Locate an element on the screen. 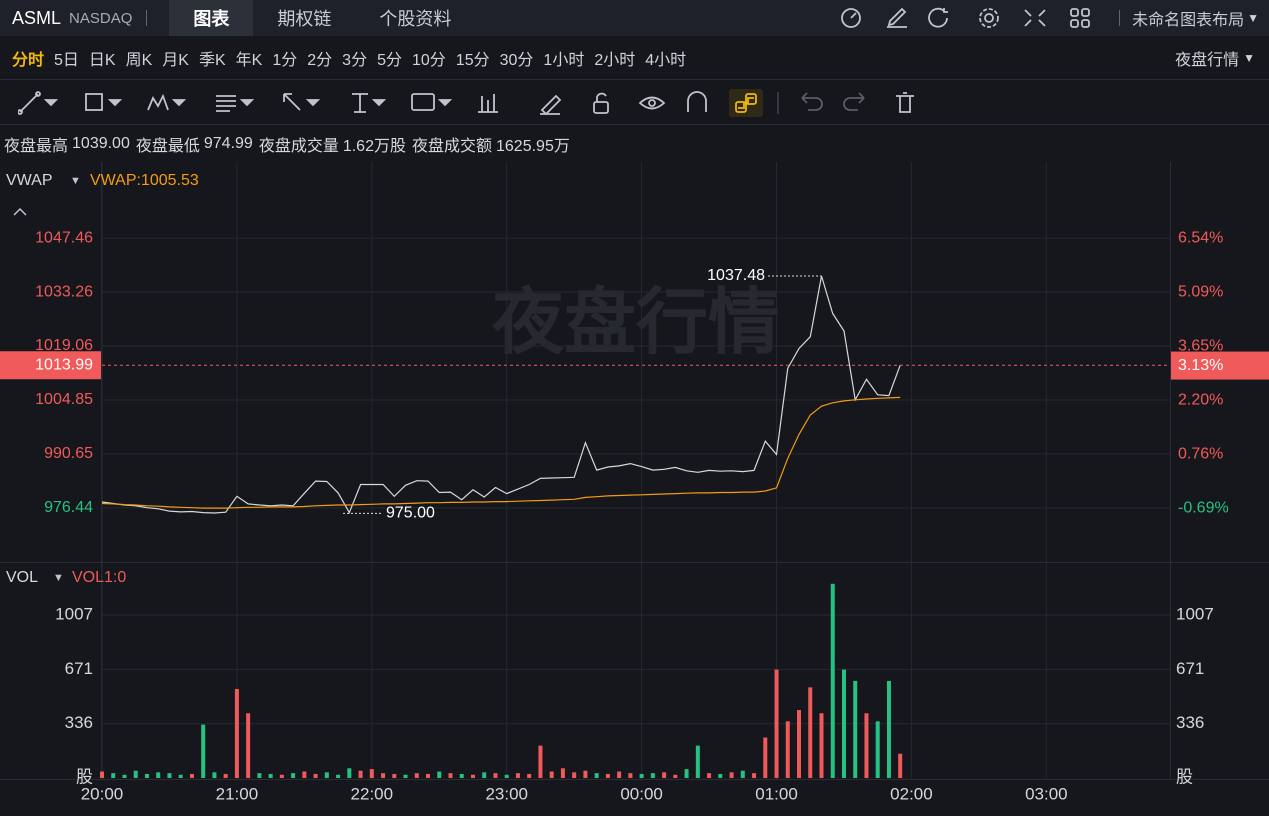  period: 5日 is located at coordinates (66, 60).